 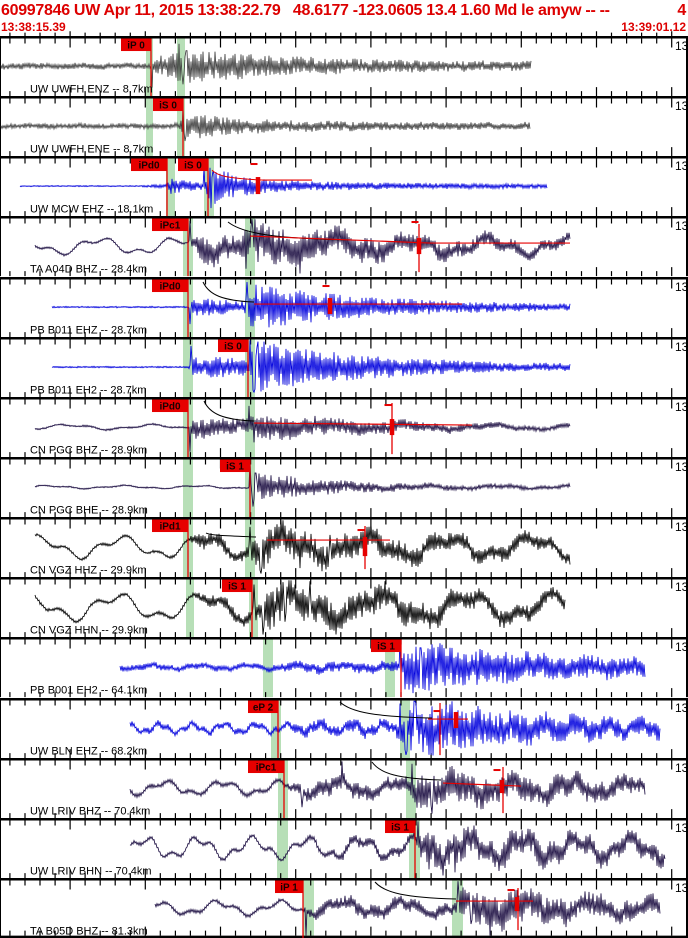 What do you see at coordinates (91, 150) in the screenshot?
I see `station-channel-label: UW UWFH ENE -- 8.7km` at bounding box center [91, 150].